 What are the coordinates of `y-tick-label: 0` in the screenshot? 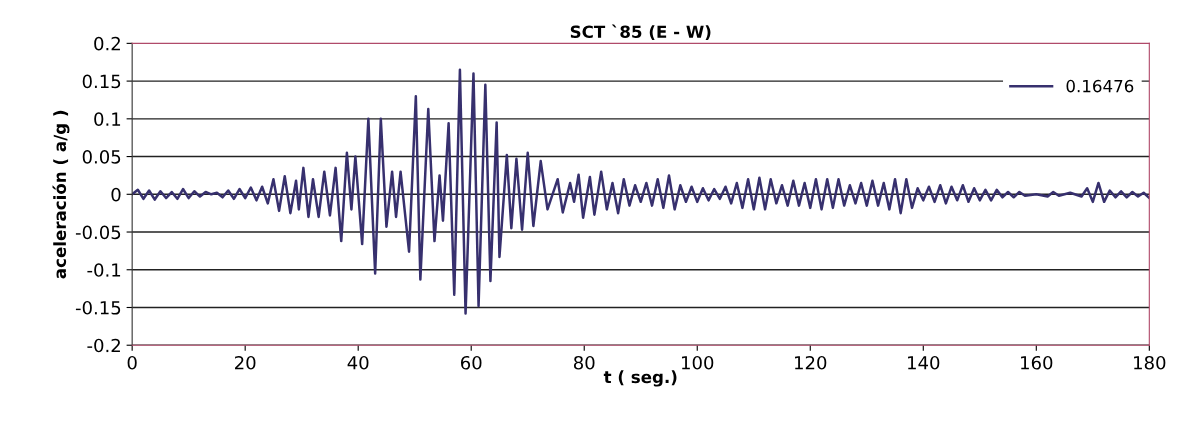 It's located at (116, 194).